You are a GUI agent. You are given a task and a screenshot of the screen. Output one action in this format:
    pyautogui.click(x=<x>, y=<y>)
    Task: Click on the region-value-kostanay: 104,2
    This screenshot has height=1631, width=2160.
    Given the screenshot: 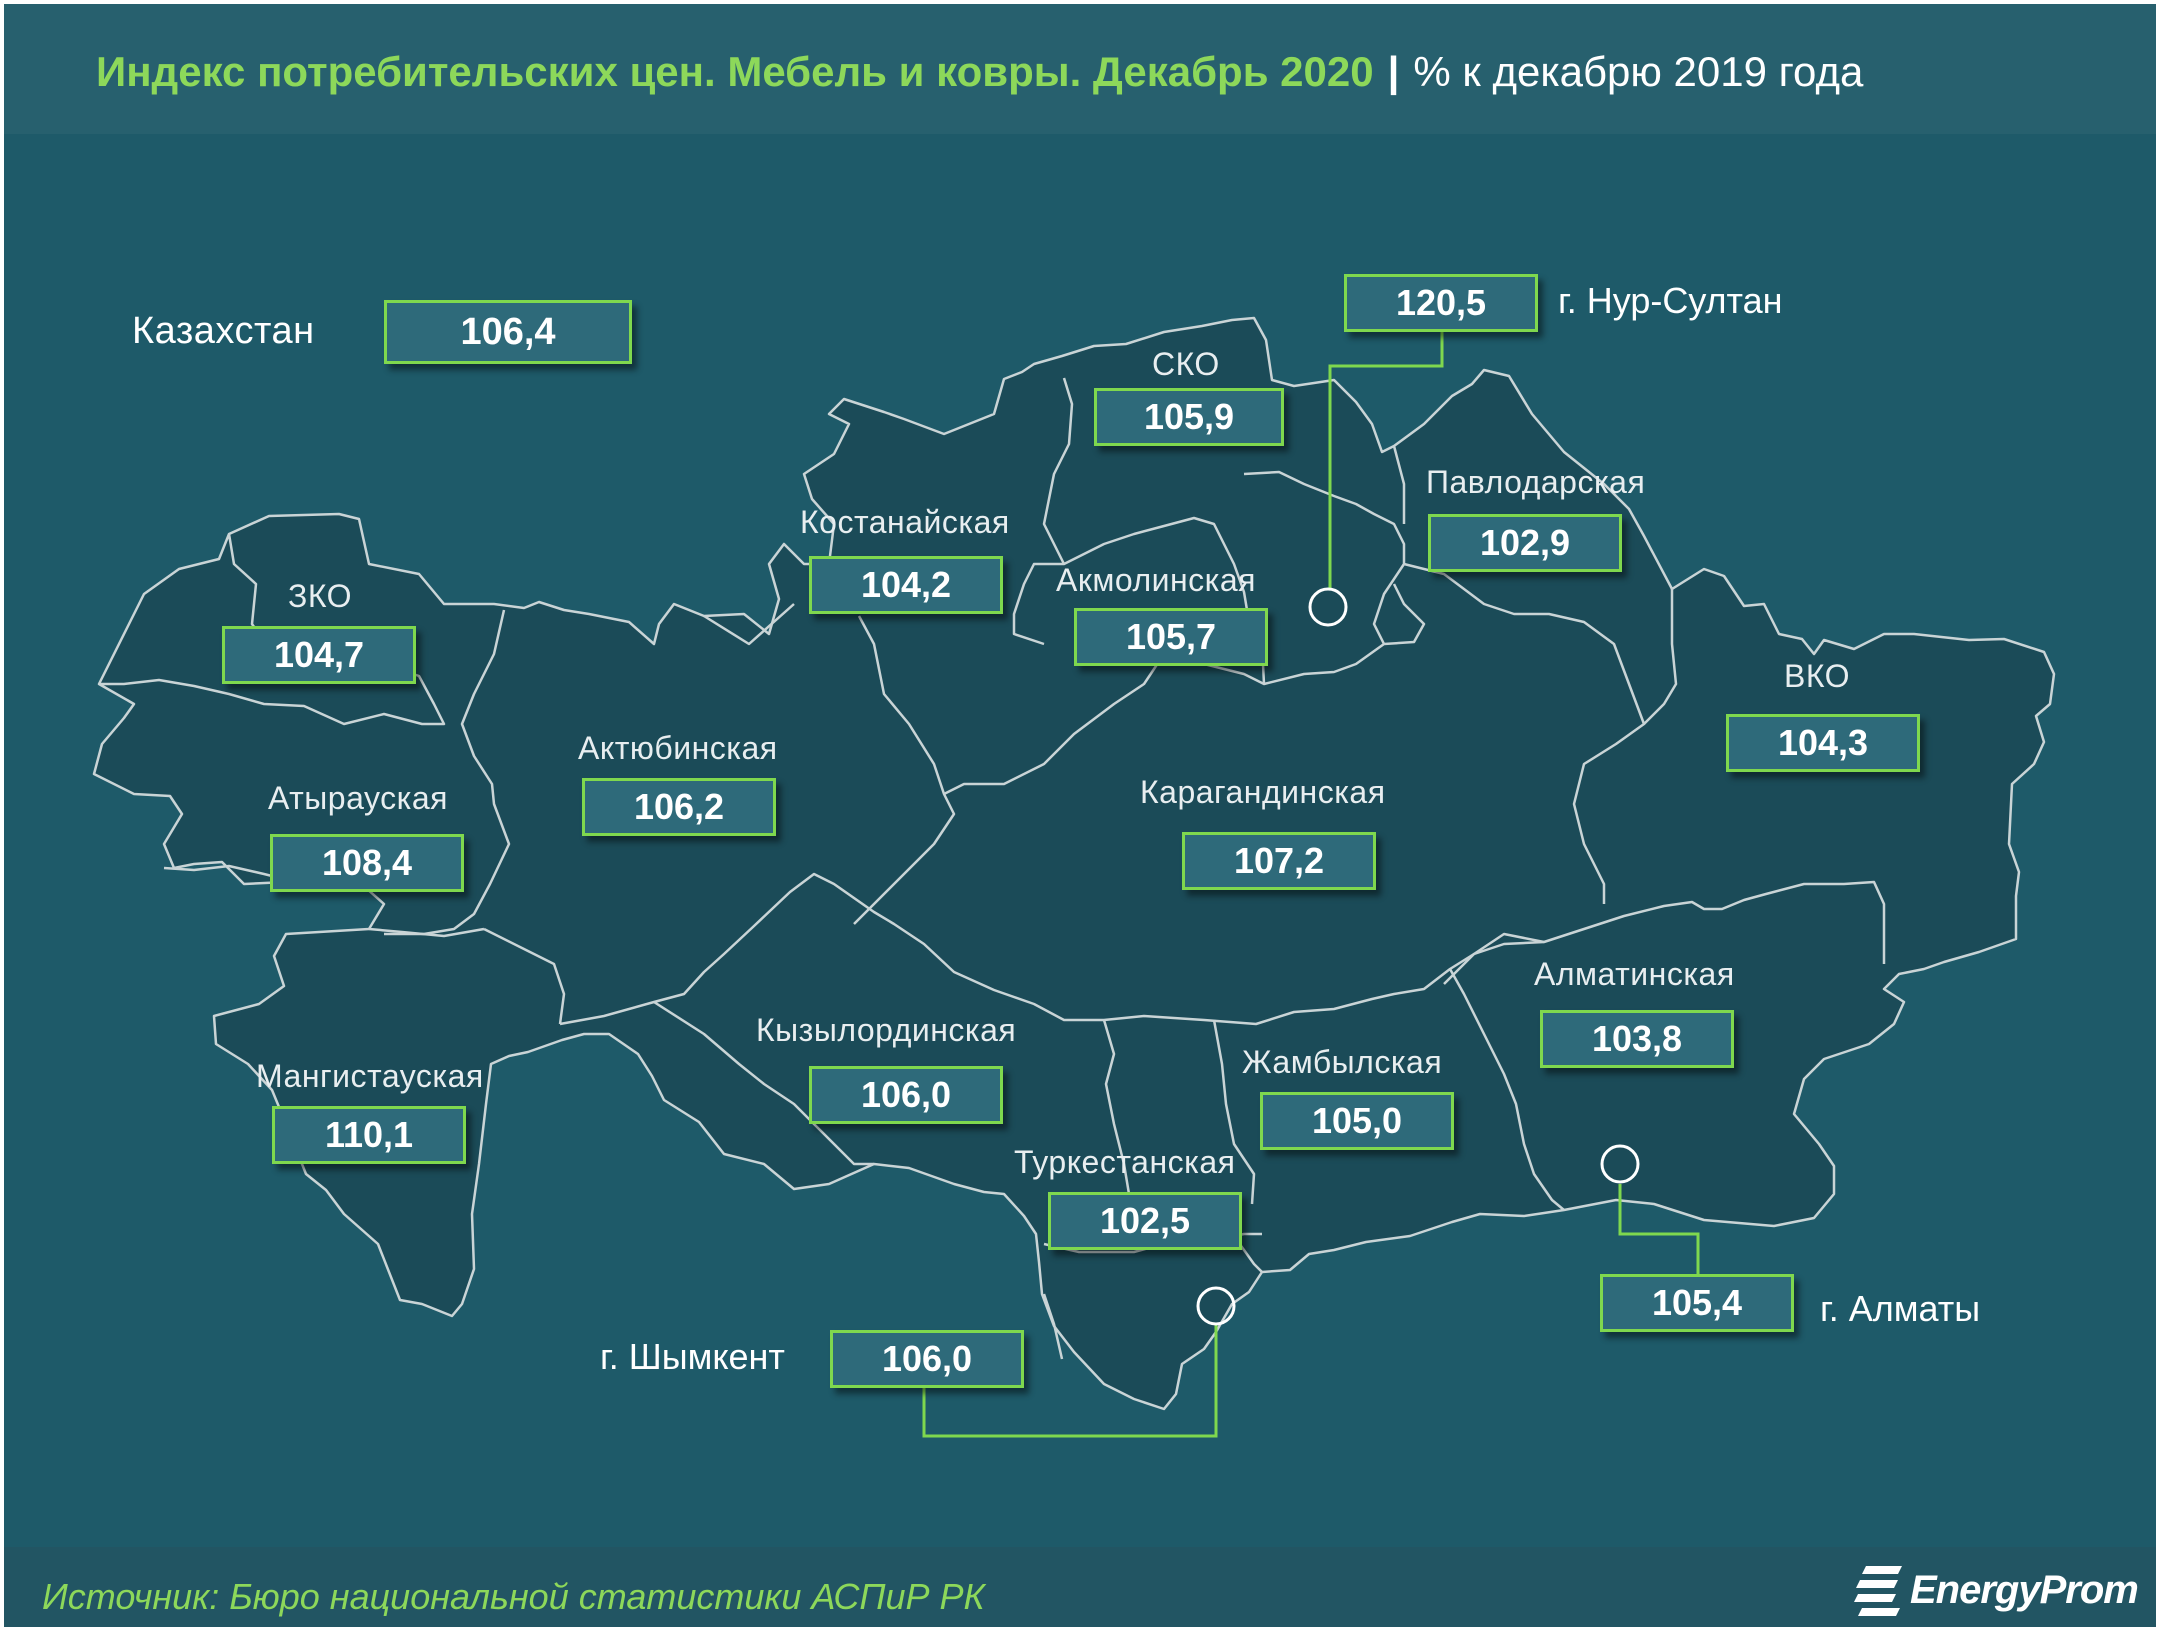 What is the action you would take?
    pyautogui.click(x=906, y=585)
    